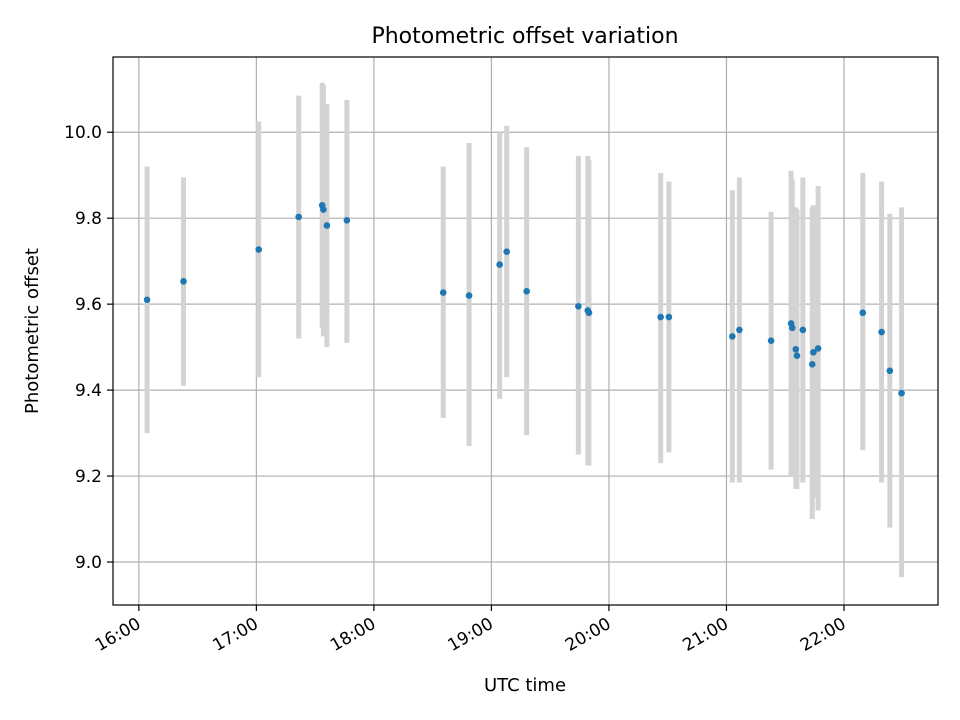 The height and width of the screenshot is (720, 960). What do you see at coordinates (353, 635) in the screenshot?
I see `x-tick-label: 18:00` at bounding box center [353, 635].